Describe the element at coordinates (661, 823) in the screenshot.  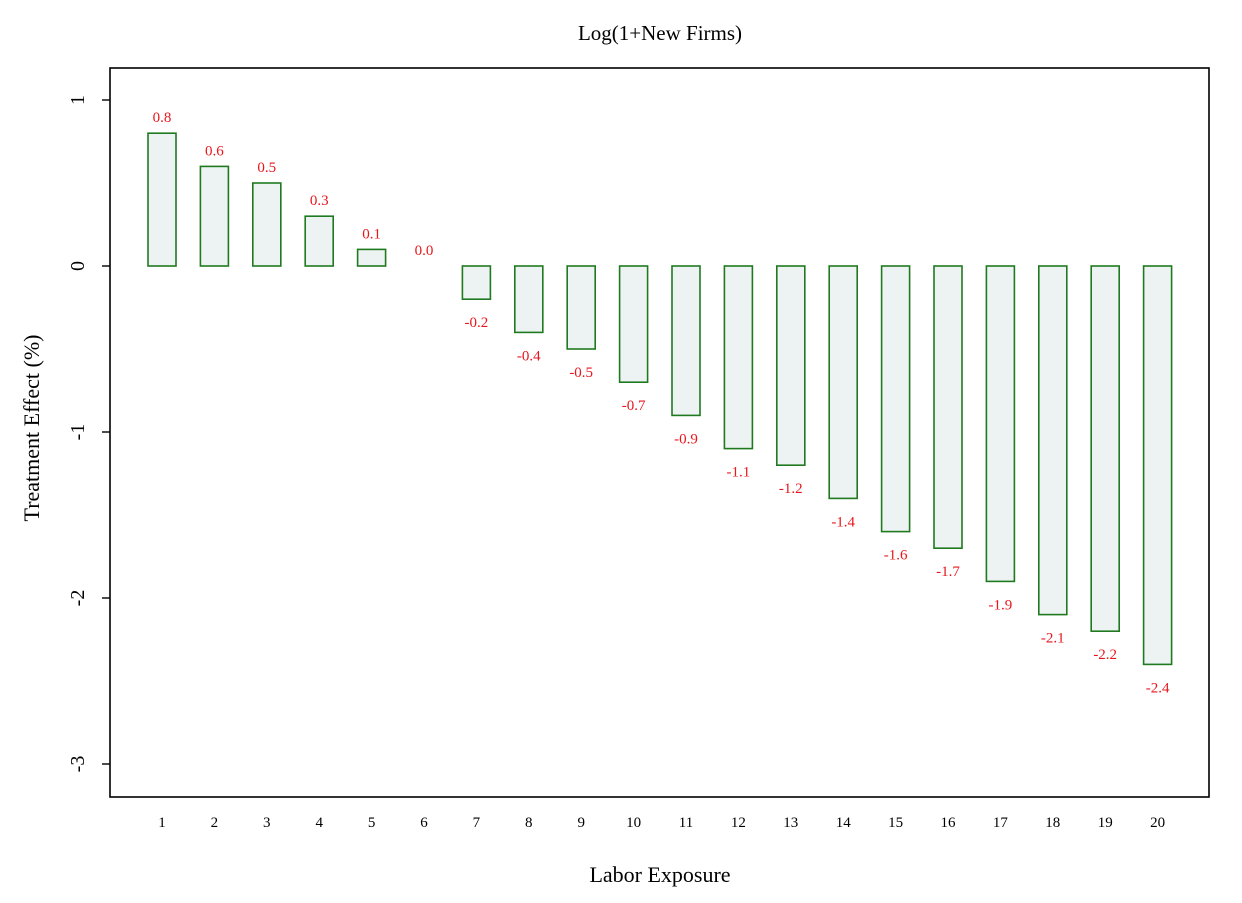
I see `x-tick-labels-group: 1 2 3 4 5 6 7 8 9 10 11 12 13 14 15 16 17 18 19 20` at that location.